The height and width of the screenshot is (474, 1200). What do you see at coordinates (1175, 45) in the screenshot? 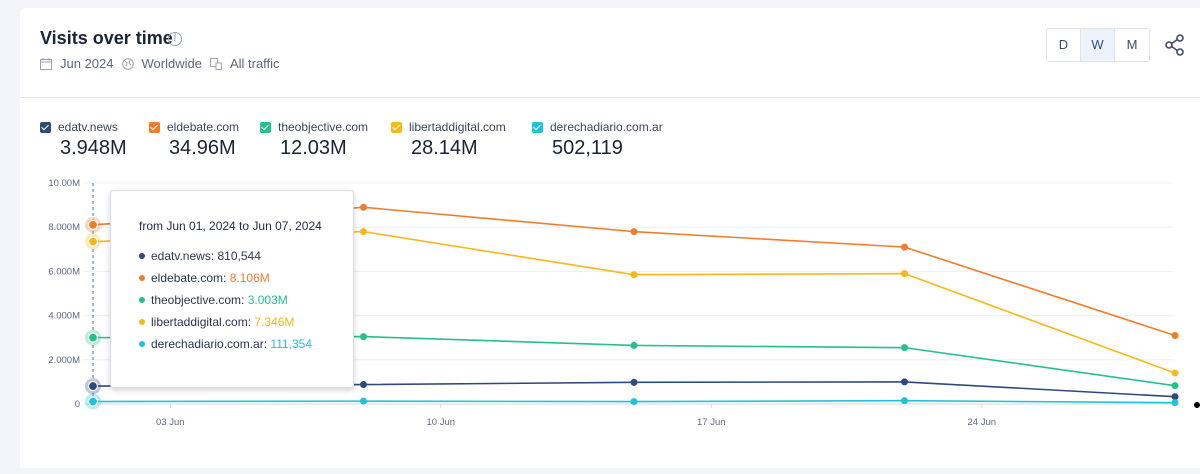
I see `share-icon` at bounding box center [1175, 45].